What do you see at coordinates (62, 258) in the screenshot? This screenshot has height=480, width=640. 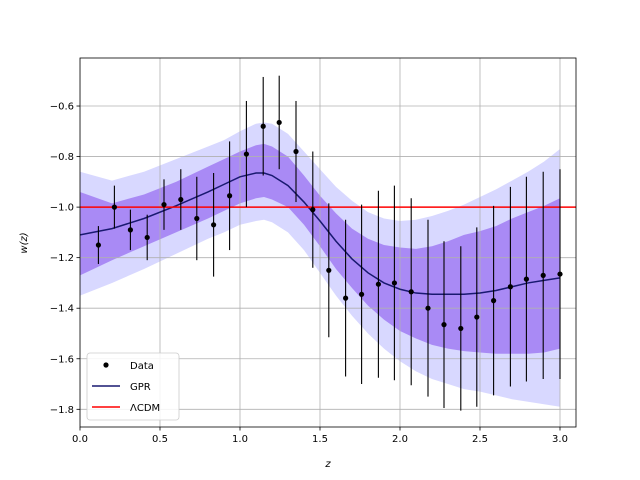 I see `y-tick-label: −1.2` at bounding box center [62, 258].